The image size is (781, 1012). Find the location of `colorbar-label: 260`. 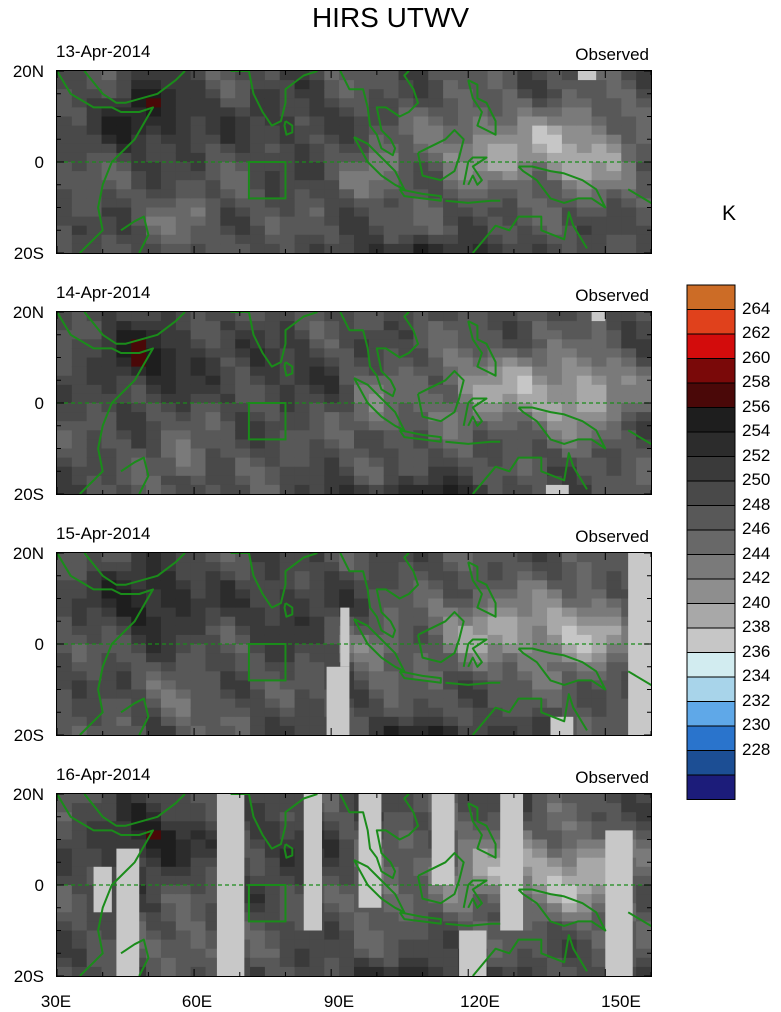

colorbar-label: 260 is located at coordinates (756, 357).